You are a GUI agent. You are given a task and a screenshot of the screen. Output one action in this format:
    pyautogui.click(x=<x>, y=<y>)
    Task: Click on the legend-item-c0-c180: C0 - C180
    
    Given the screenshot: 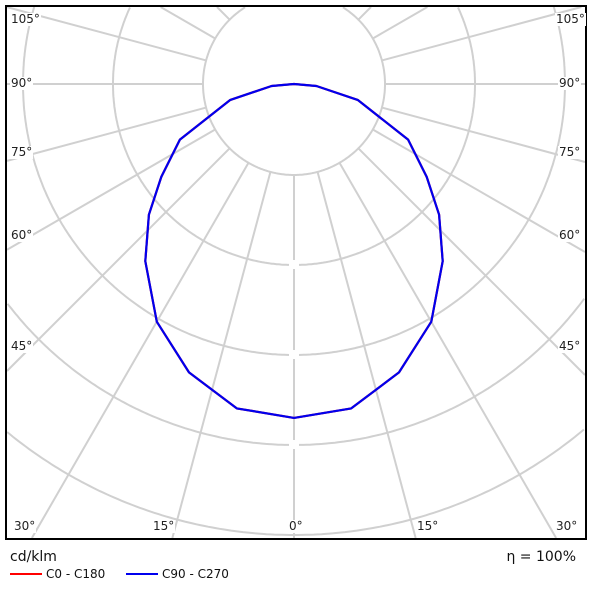 What is the action you would take?
    pyautogui.click(x=57, y=574)
    